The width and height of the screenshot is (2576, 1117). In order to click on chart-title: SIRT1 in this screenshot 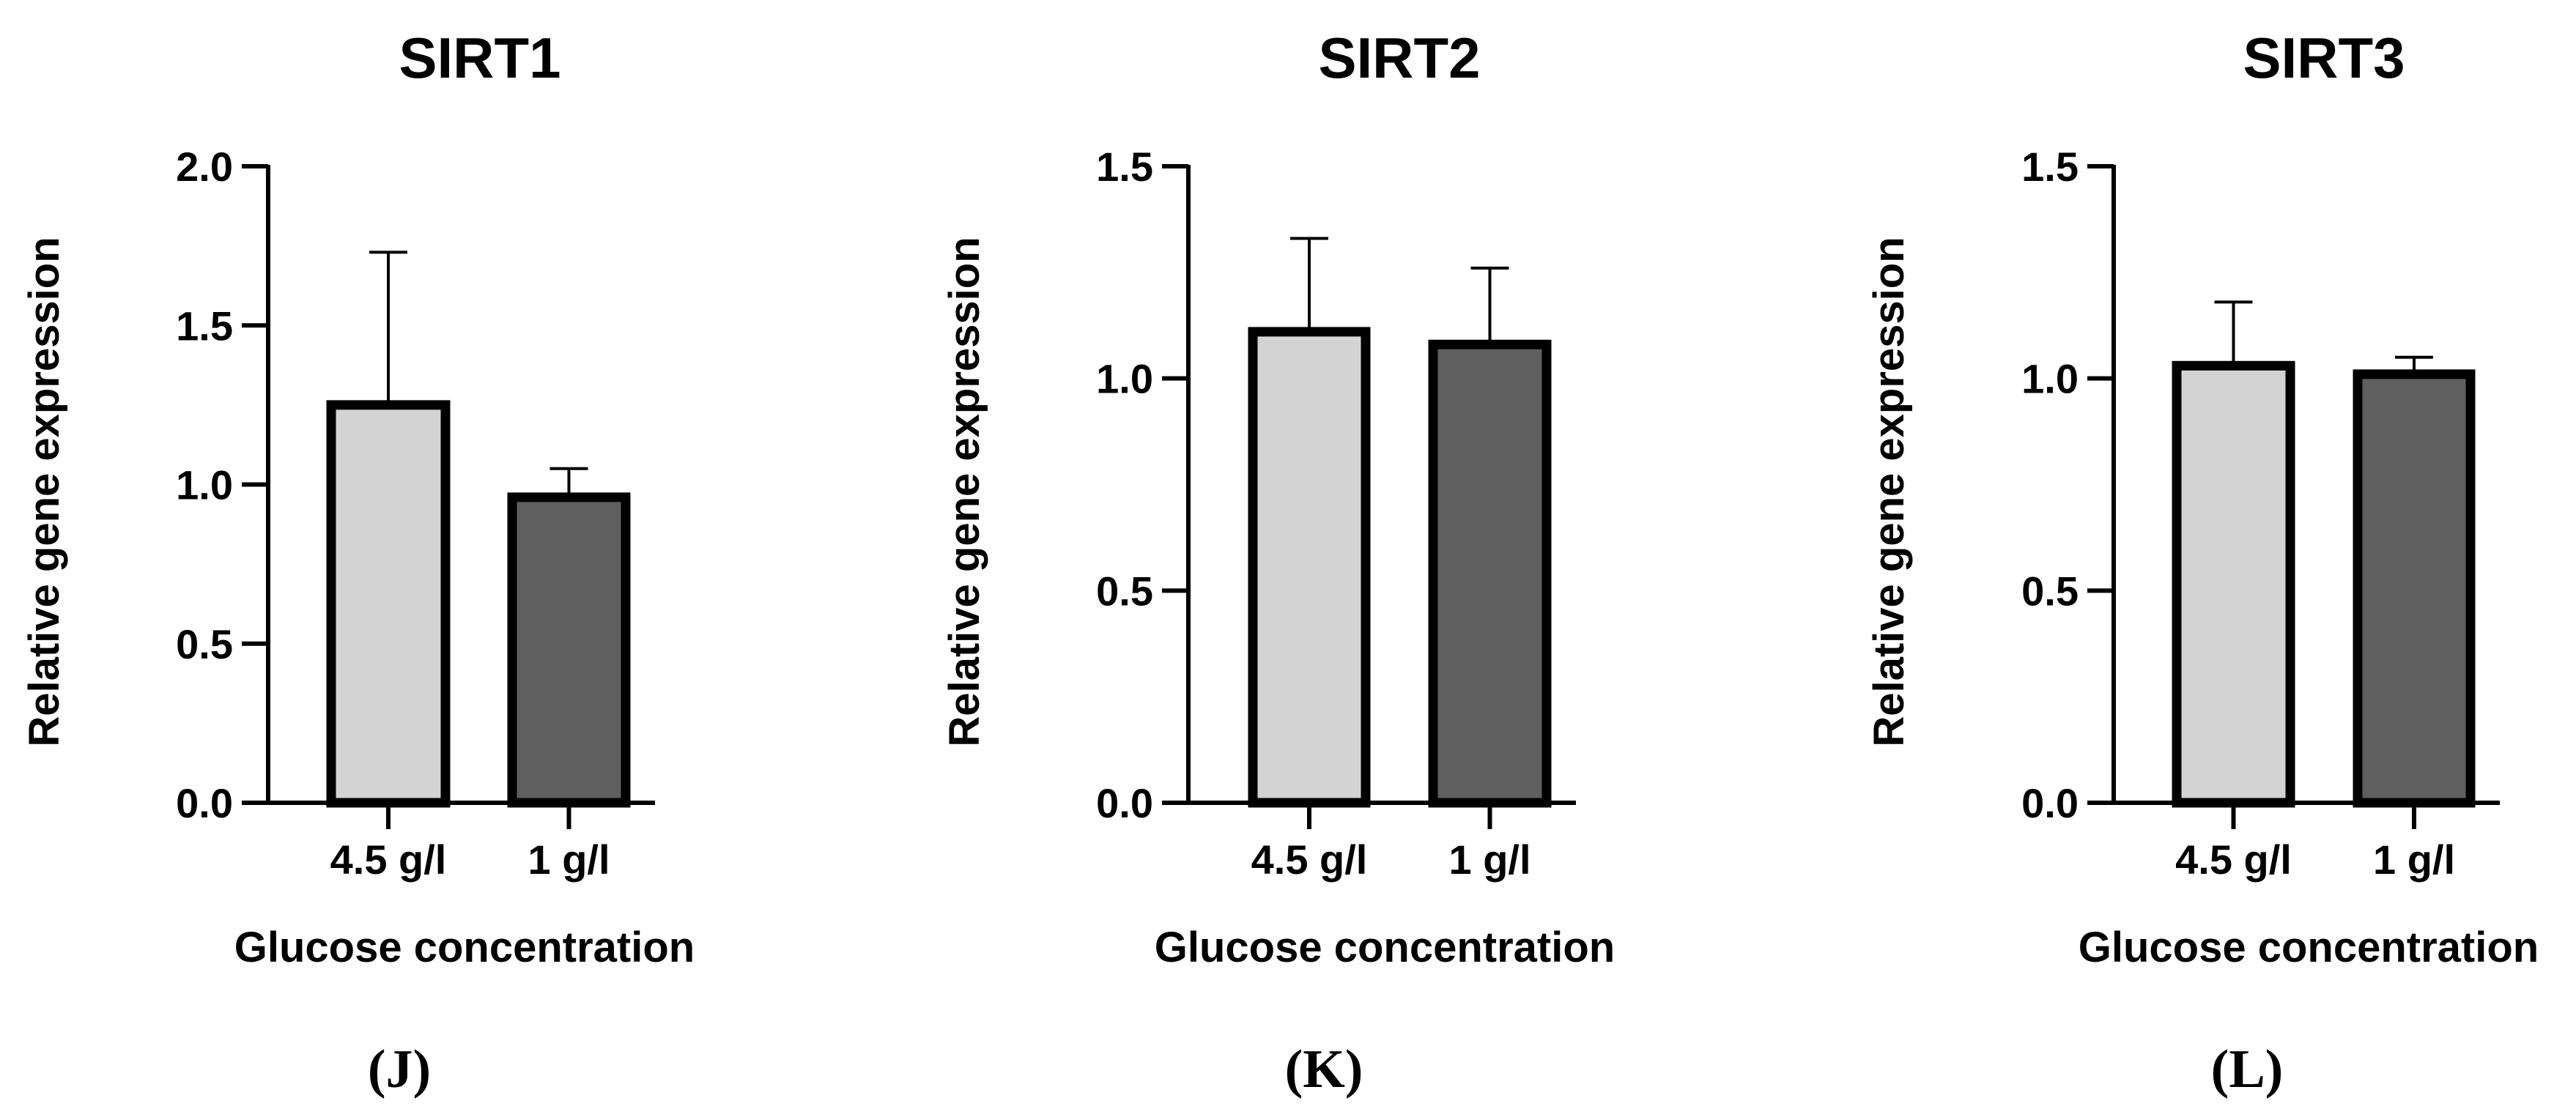, I will do `click(479, 58)`.